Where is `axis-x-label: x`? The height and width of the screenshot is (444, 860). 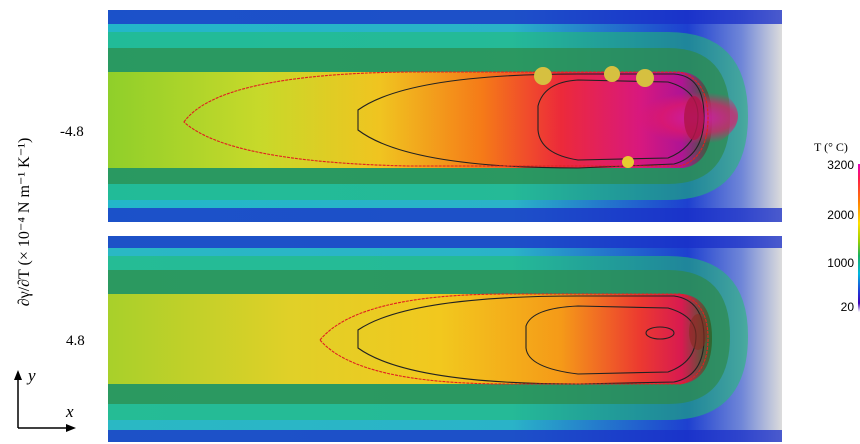 axis-x-label: x is located at coordinates (70, 411).